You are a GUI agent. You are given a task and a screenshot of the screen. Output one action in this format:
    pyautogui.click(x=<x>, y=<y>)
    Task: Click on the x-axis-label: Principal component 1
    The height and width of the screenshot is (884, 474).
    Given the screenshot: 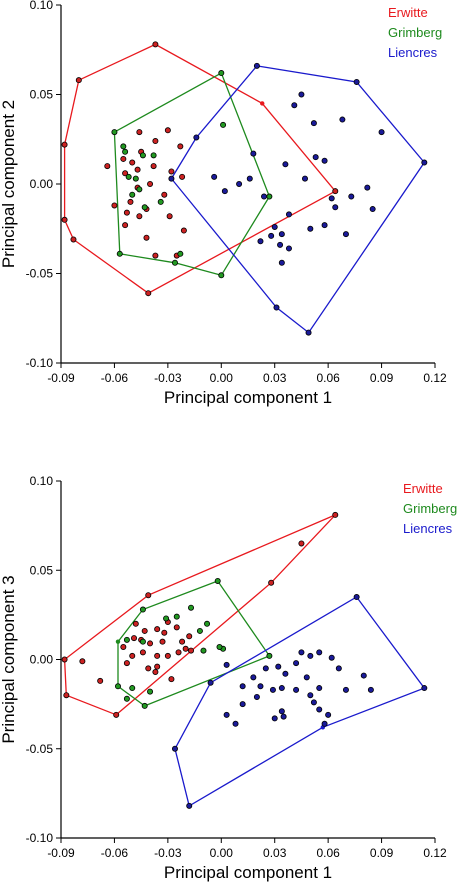 What is the action you would take?
    pyautogui.click(x=248, y=397)
    